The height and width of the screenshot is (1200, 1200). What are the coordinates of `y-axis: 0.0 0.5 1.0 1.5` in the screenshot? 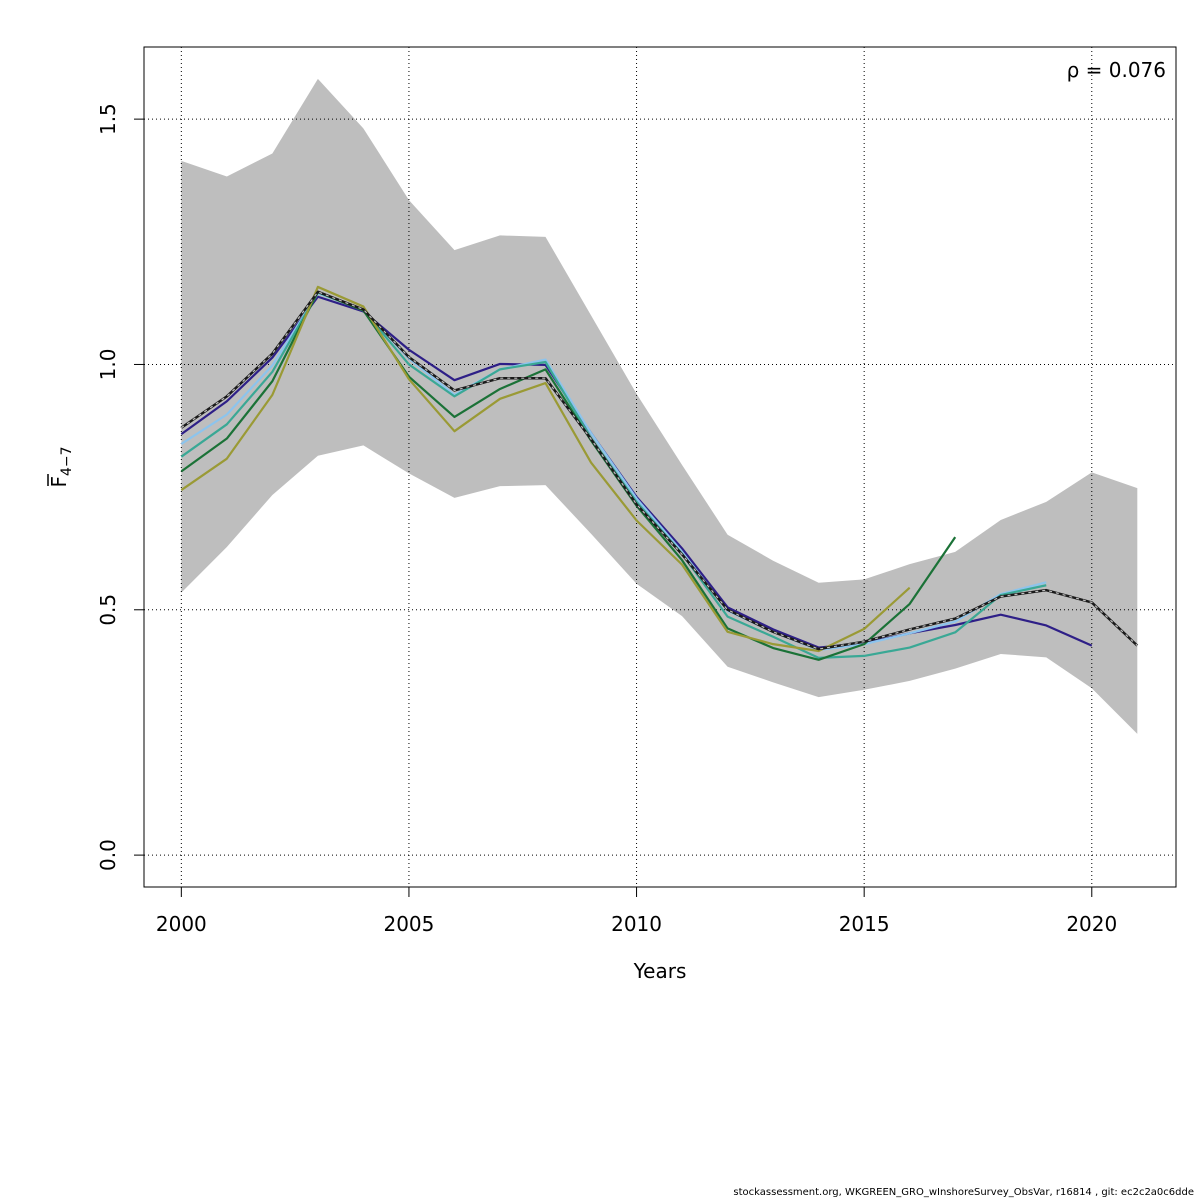 It's located at (120, 487).